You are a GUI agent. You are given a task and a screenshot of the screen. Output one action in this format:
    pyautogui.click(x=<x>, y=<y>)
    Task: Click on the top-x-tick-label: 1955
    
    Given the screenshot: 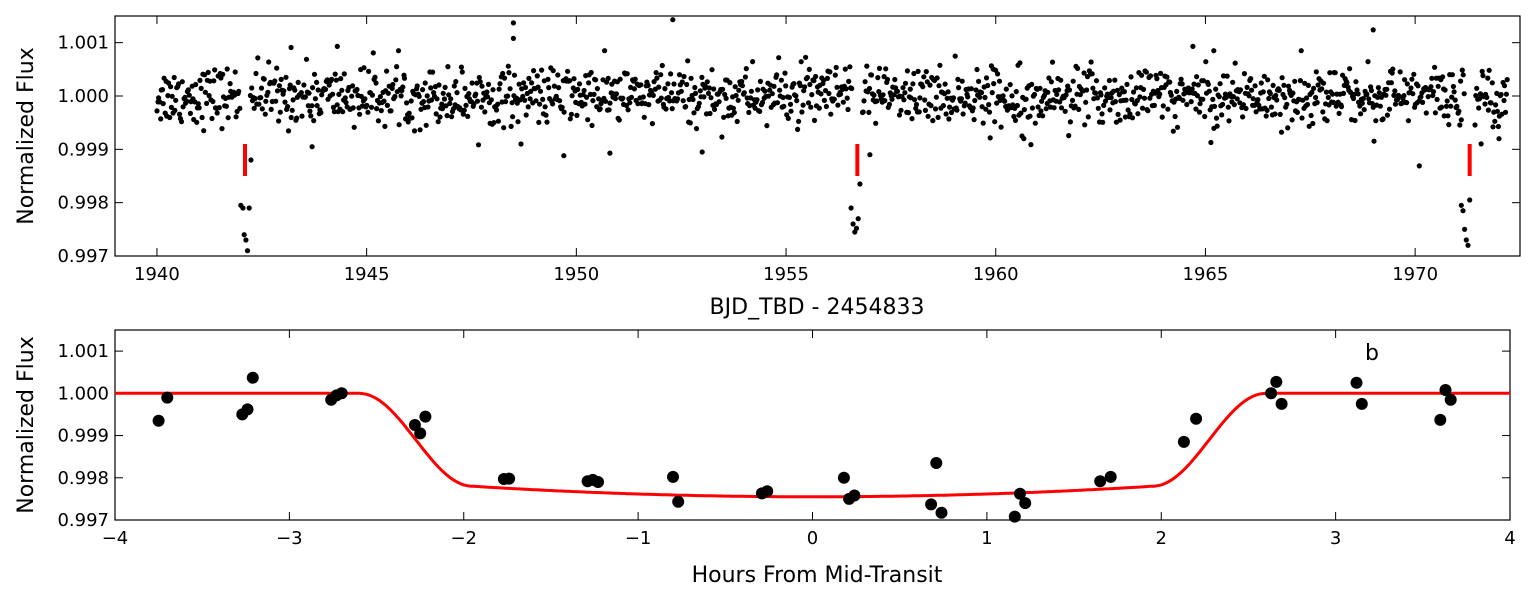 What is the action you would take?
    pyautogui.click(x=786, y=274)
    